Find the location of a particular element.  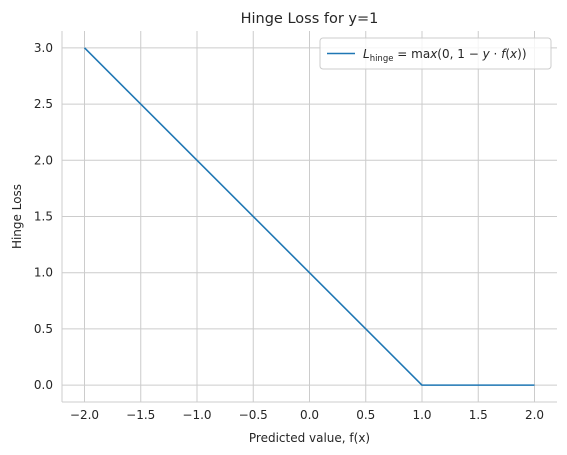

x-tick-label: 1.0 is located at coordinates (421, 415).